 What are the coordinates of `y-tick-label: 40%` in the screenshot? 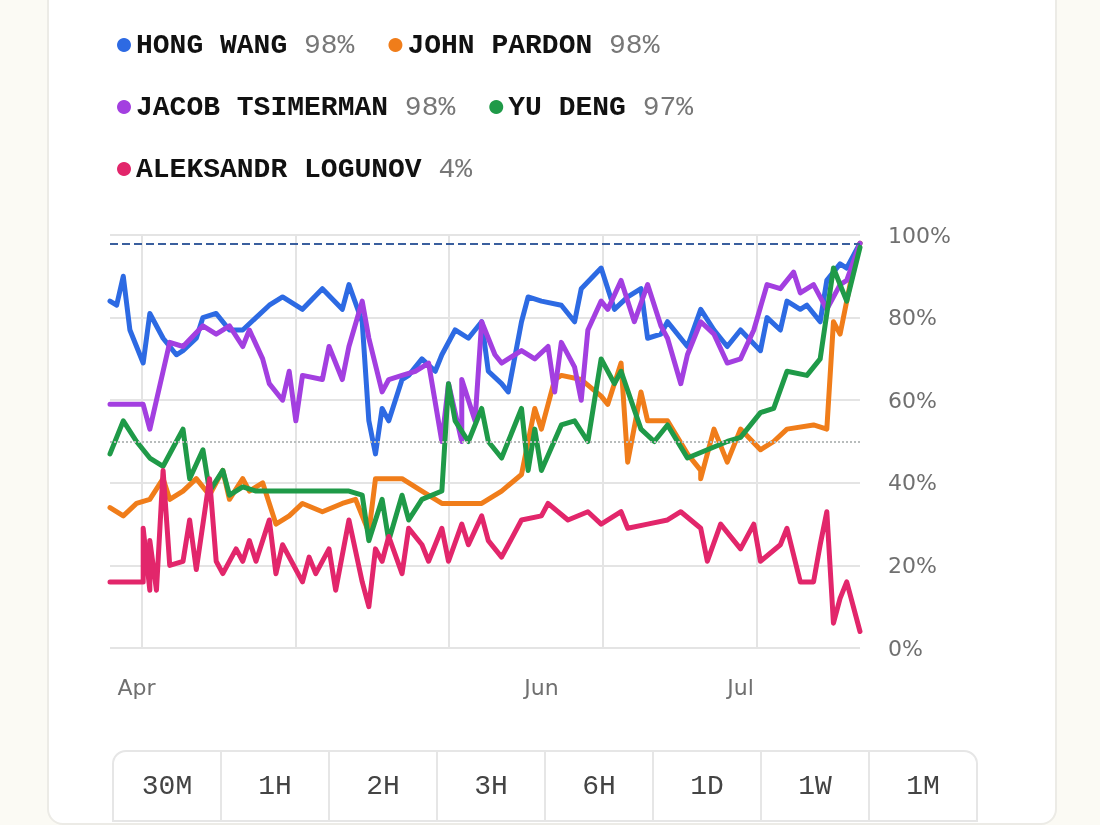 It's located at (912, 483).